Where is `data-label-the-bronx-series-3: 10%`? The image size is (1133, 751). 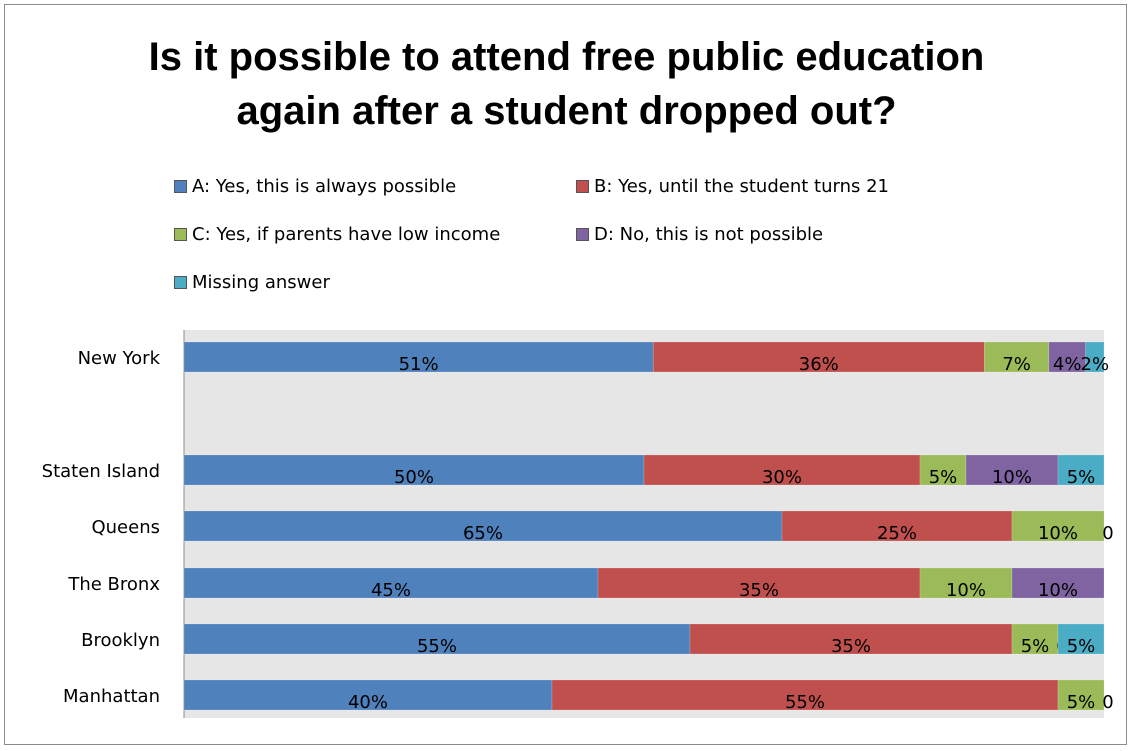 data-label-the-bronx-series-3: 10% is located at coordinates (1058, 590).